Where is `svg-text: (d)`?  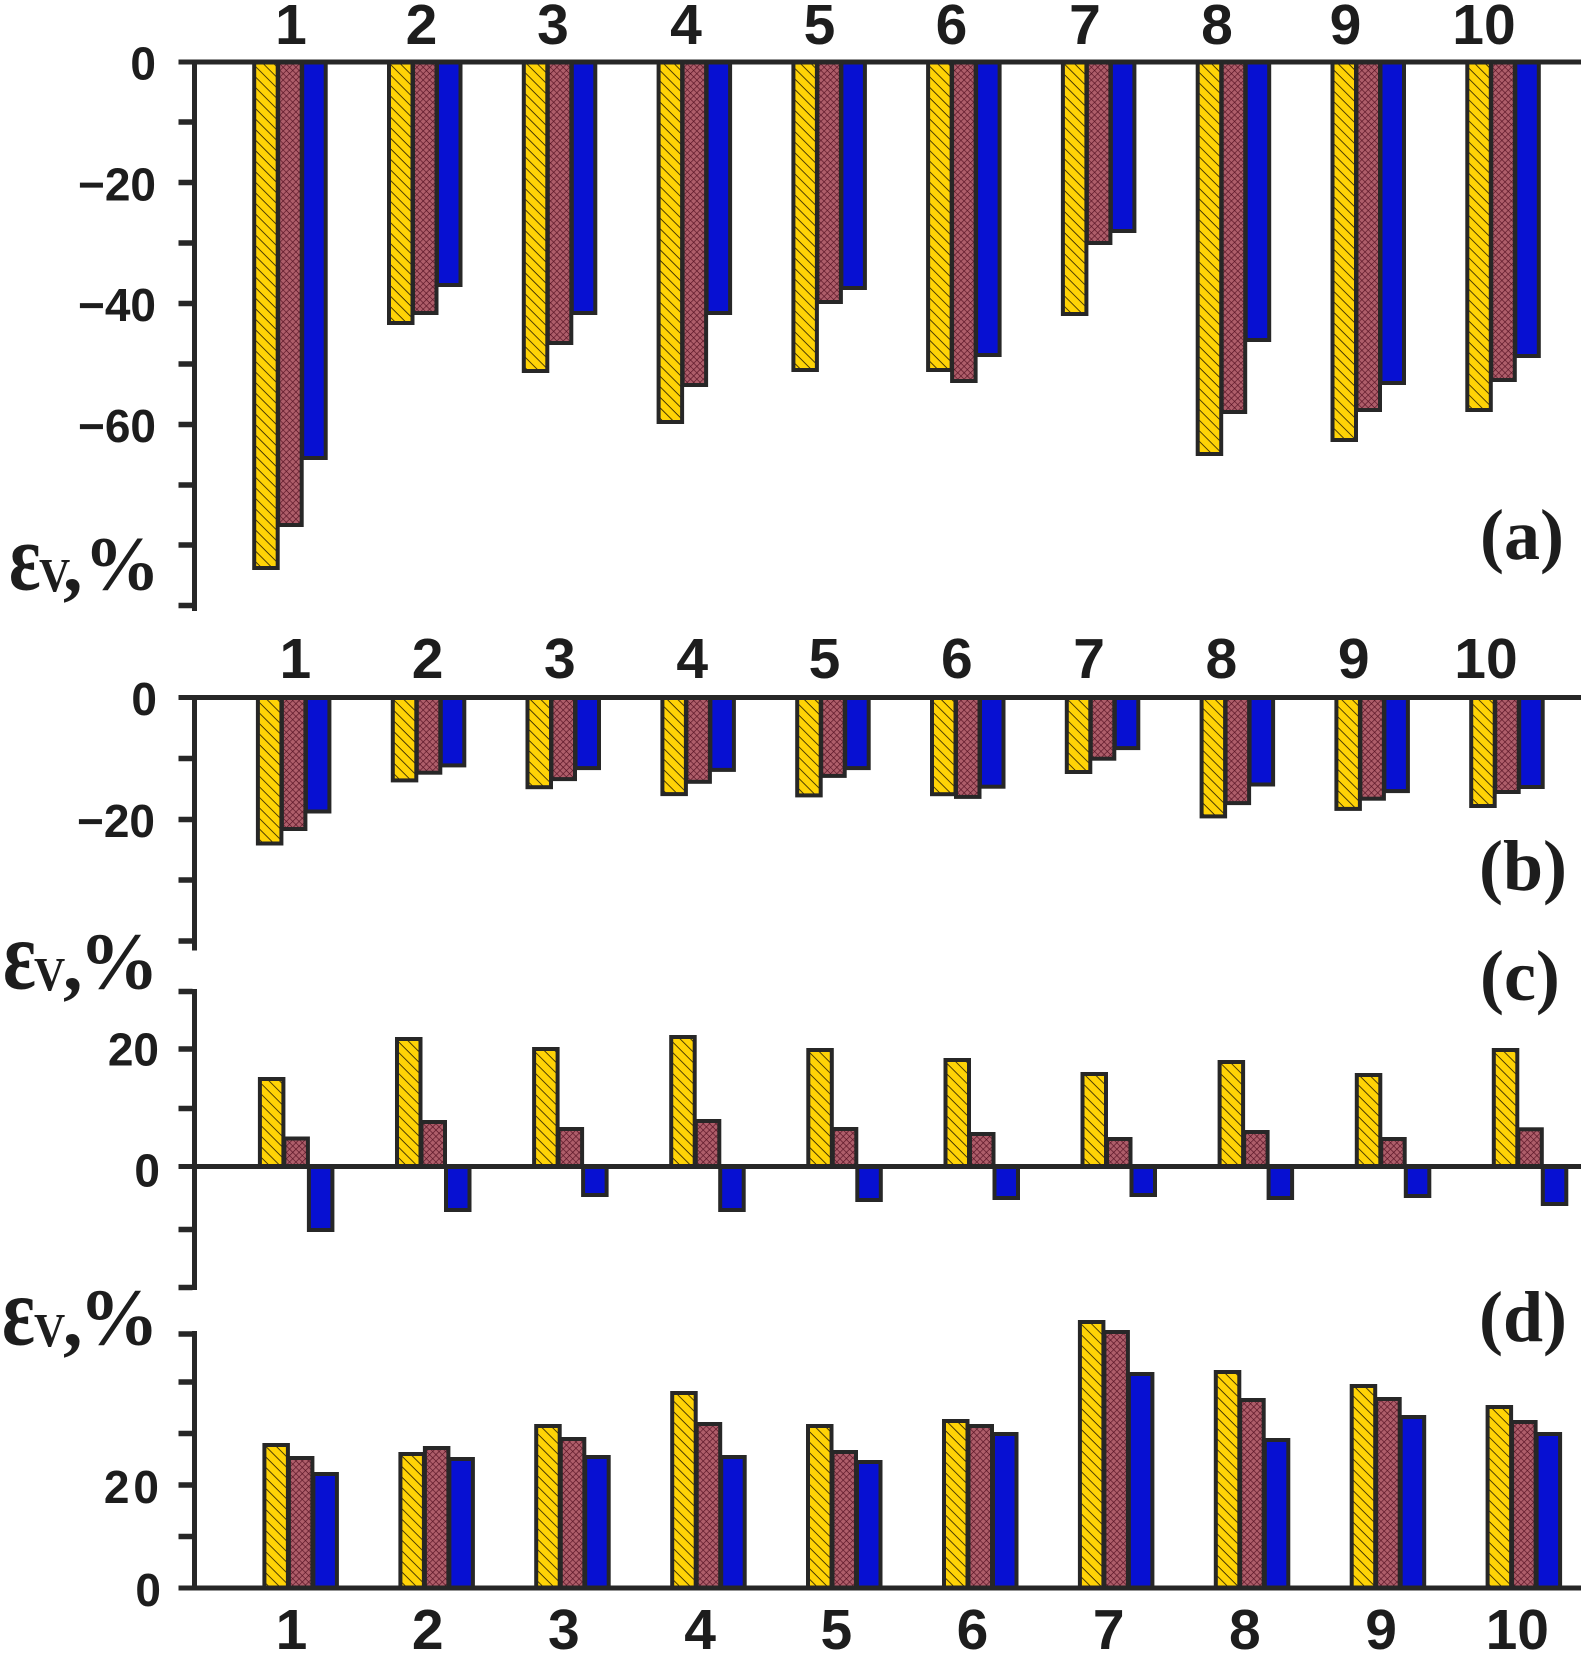 svg-text: (d) is located at coordinates (1523, 1317).